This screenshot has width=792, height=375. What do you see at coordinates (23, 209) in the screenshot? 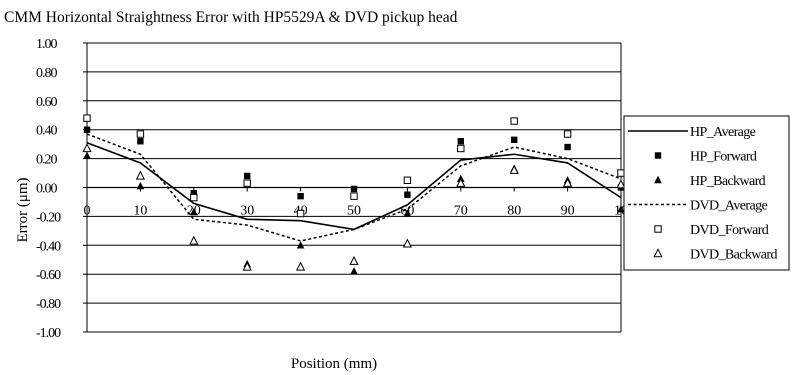
I see `y-axis-label: Error (μm)` at bounding box center [23, 209].